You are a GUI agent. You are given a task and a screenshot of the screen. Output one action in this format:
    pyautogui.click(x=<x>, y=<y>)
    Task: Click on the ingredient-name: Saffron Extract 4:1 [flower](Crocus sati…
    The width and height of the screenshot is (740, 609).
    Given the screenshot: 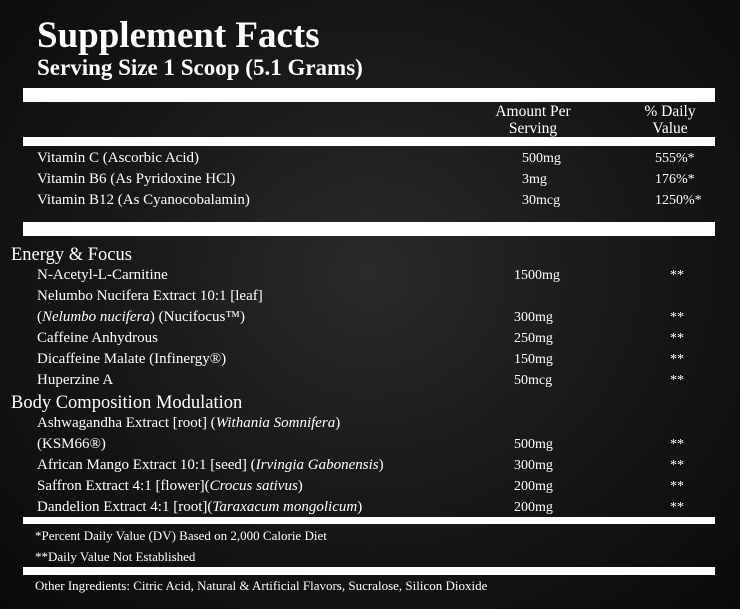 What is the action you would take?
    pyautogui.click(x=170, y=486)
    